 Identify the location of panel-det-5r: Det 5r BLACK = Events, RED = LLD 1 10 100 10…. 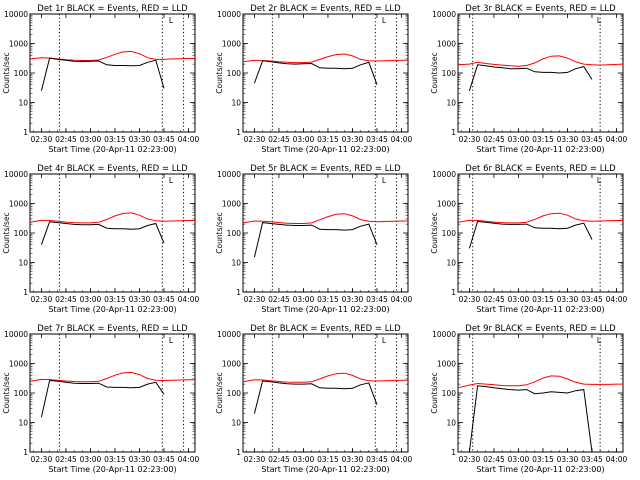
(313, 239).